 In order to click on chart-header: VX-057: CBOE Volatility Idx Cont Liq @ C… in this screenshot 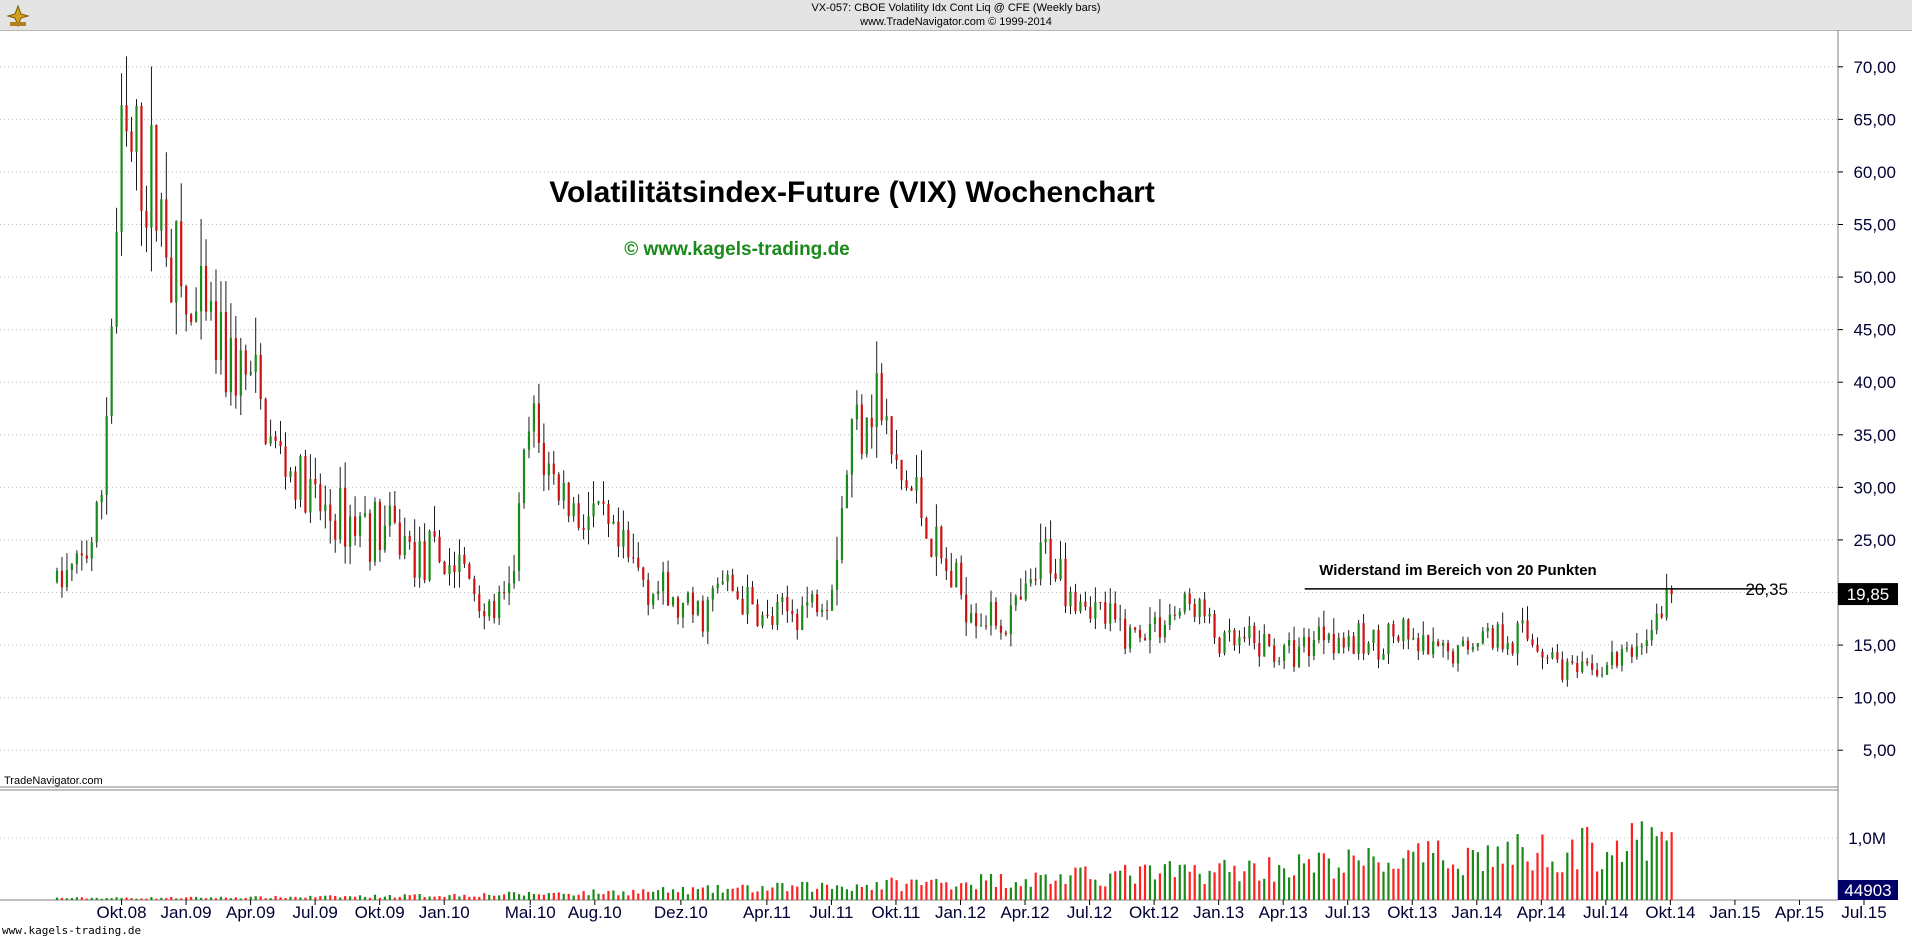, I will do `click(956, 15)`.